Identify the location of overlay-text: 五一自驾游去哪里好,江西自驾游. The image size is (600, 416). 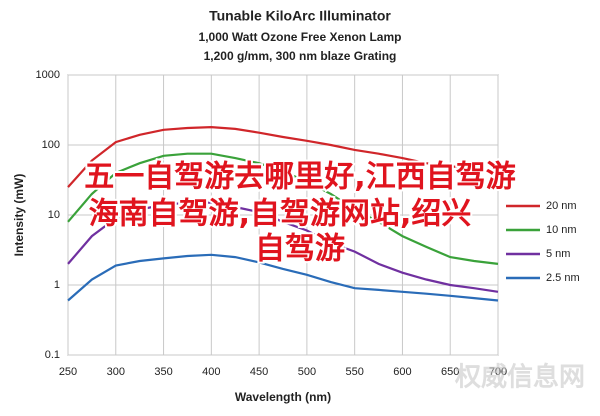
(299, 177).